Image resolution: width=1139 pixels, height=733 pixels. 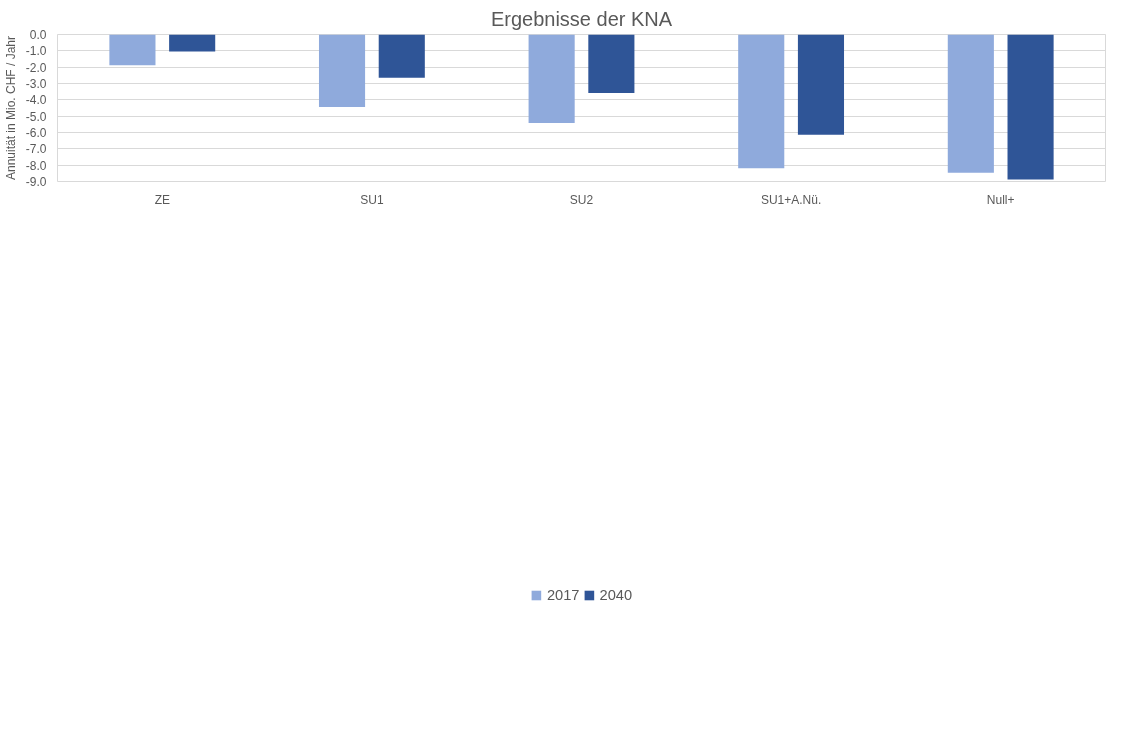 What do you see at coordinates (791, 199) in the screenshot?
I see `x-tick-label: SU1+A.Nü.` at bounding box center [791, 199].